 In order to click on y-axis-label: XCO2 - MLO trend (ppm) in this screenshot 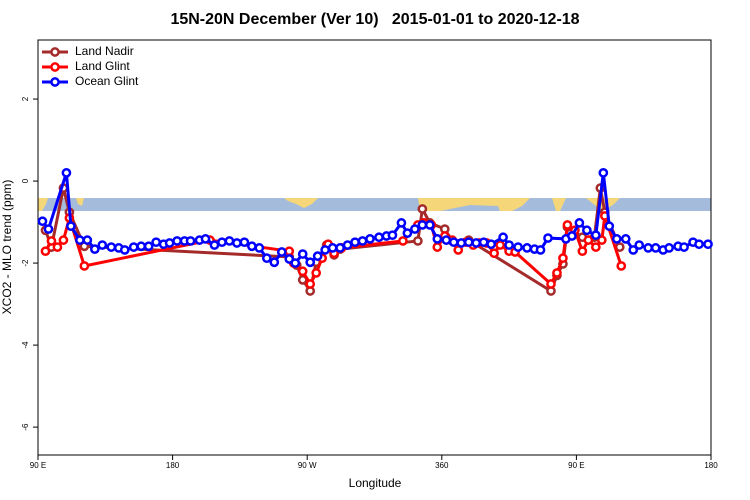, I will do `click(7, 247)`.